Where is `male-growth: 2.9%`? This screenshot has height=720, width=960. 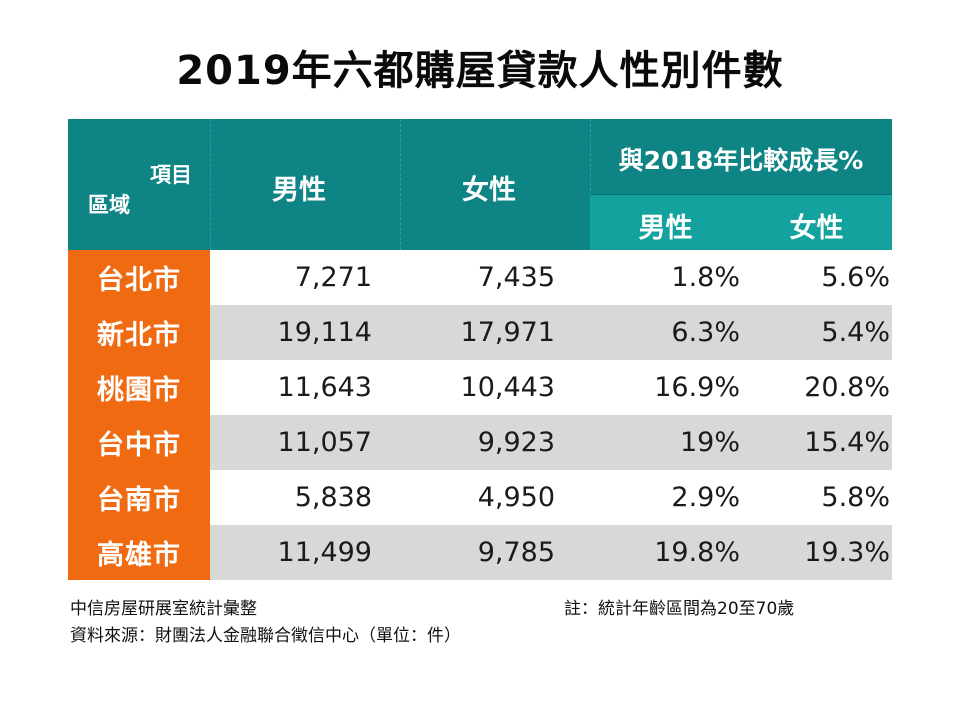 male-growth: 2.9% is located at coordinates (705, 497).